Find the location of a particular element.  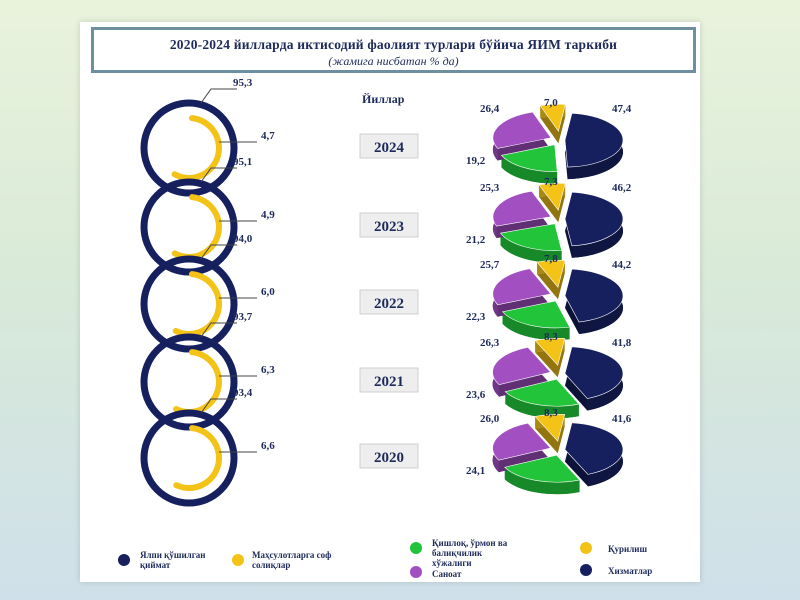

pie-slice-industry-2020 is located at coordinates (522, 441).